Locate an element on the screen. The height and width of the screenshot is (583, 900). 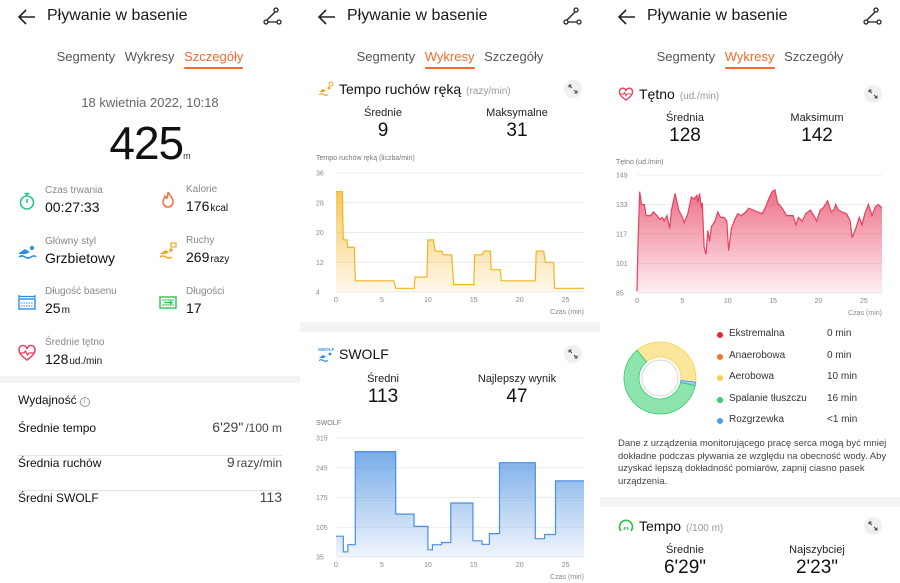
kpi-label: Średnia is located at coordinates (685, 118).